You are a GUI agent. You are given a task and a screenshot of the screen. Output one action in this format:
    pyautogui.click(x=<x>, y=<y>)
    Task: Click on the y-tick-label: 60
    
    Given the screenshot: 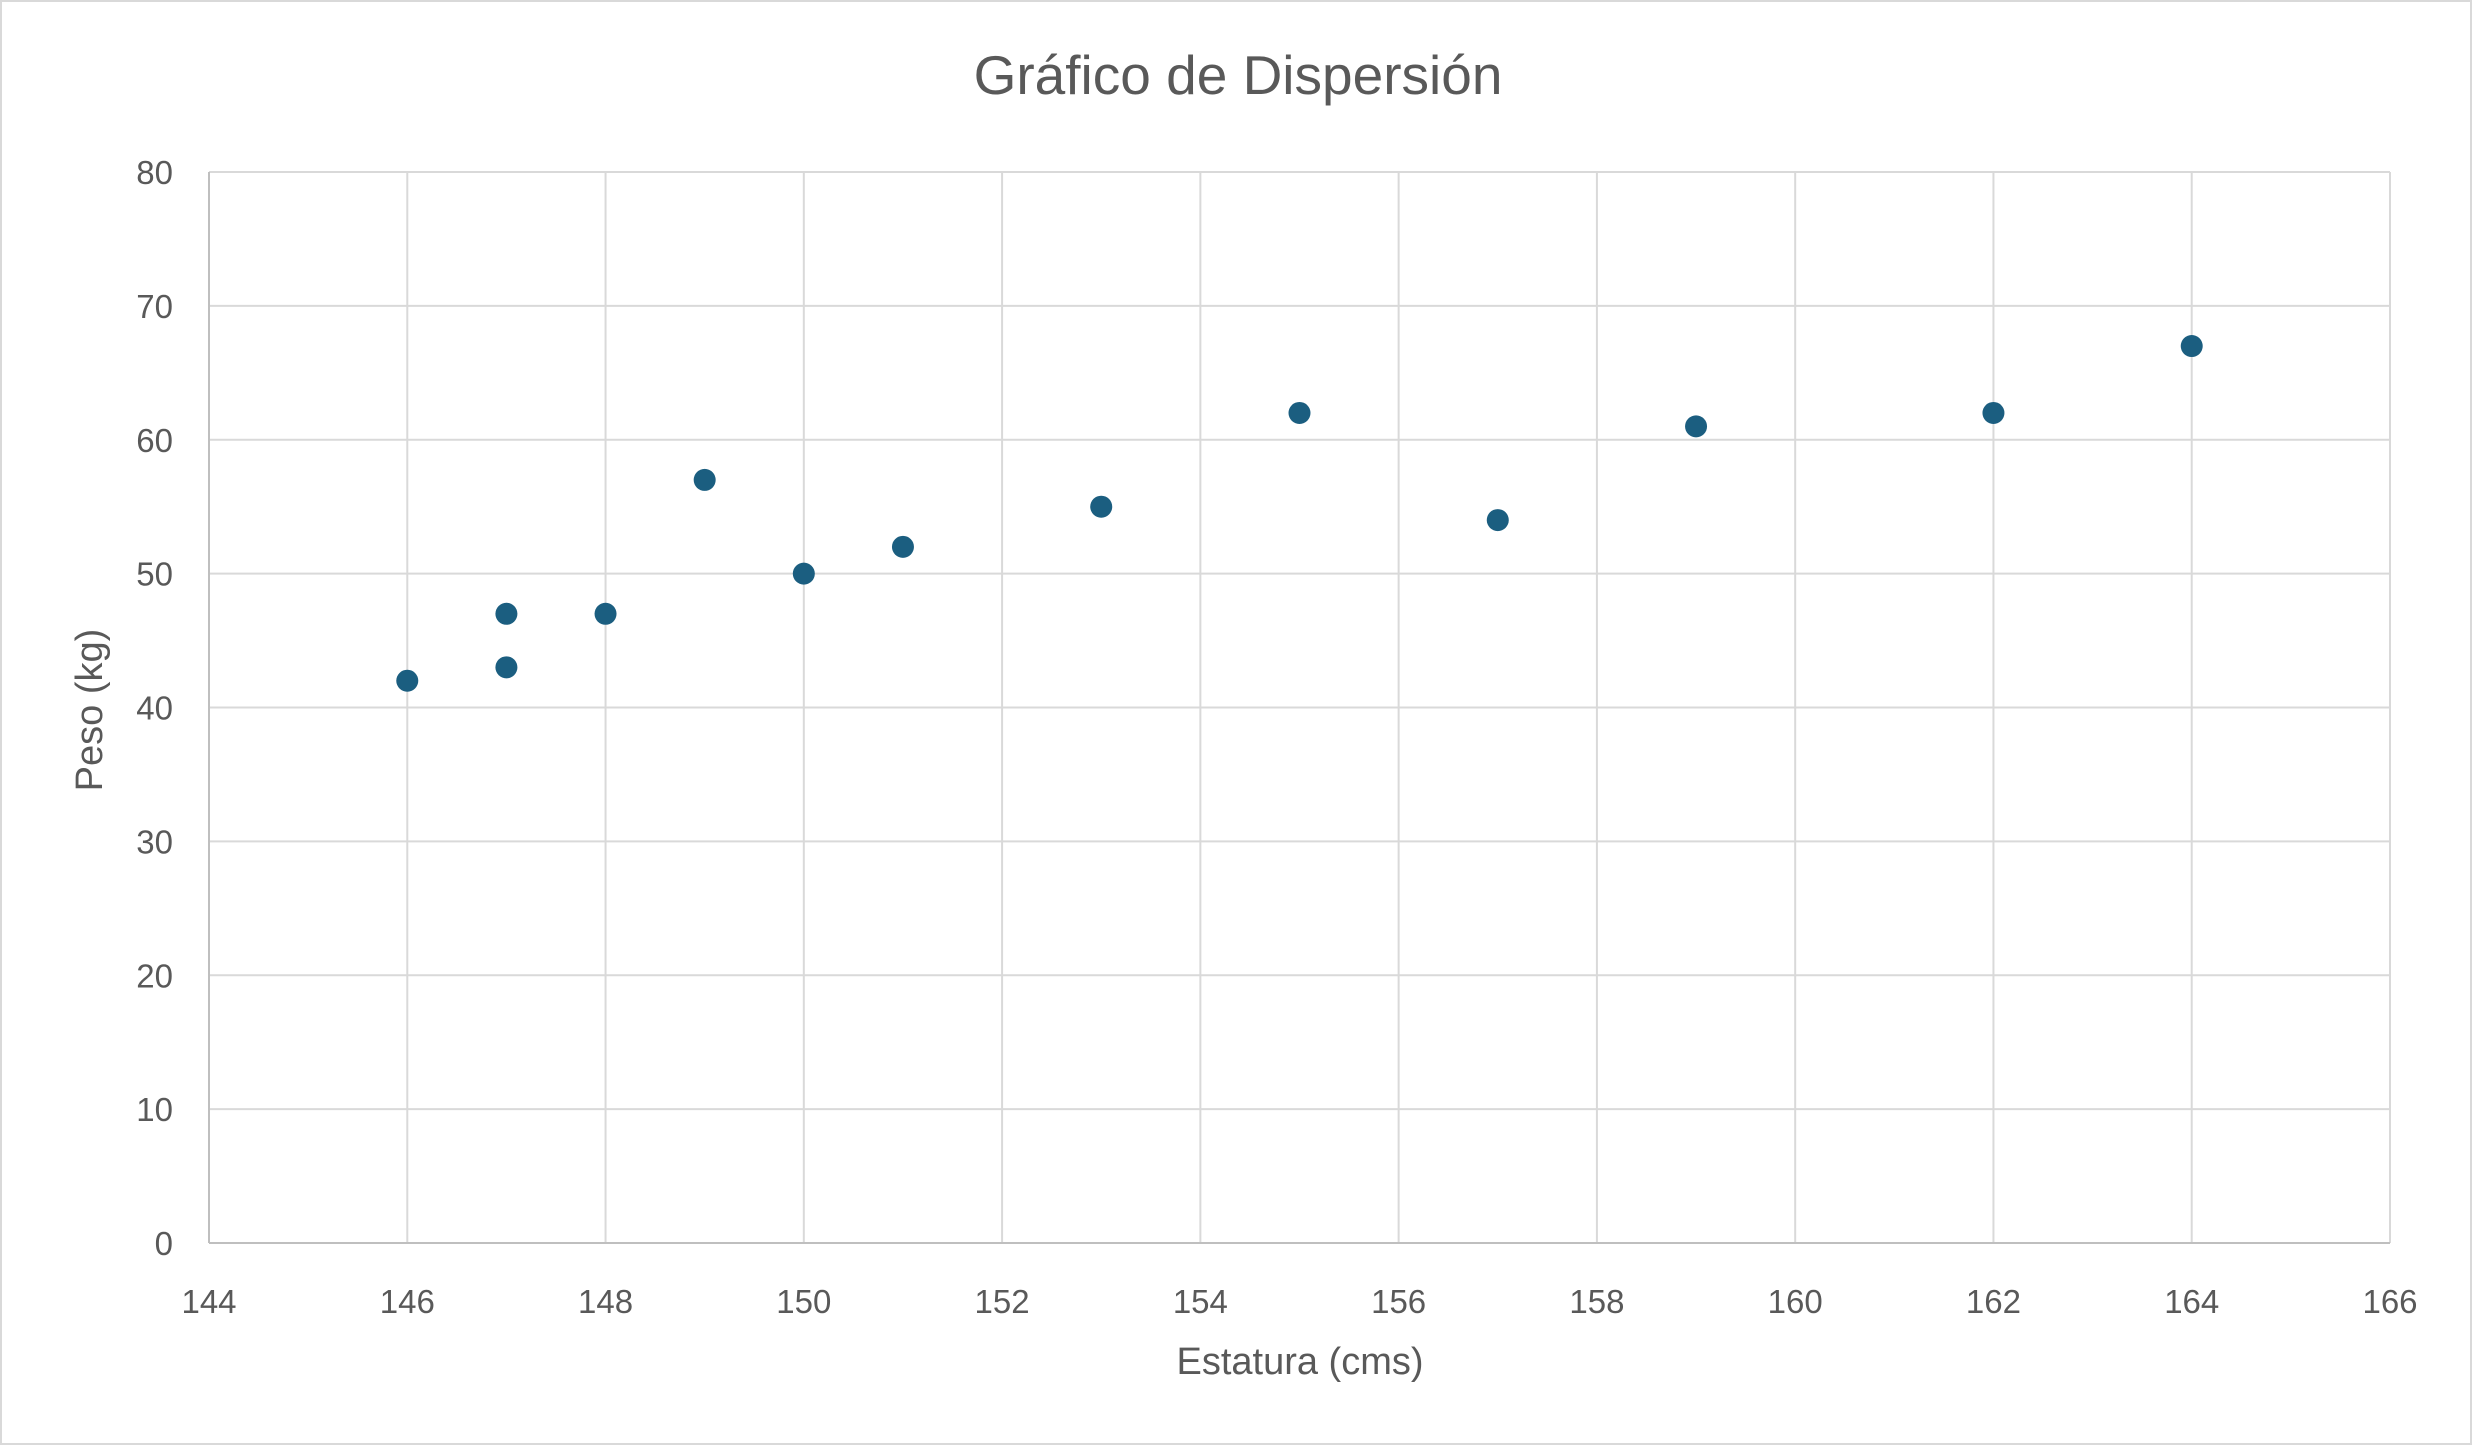 What is the action you would take?
    pyautogui.click(x=154, y=440)
    